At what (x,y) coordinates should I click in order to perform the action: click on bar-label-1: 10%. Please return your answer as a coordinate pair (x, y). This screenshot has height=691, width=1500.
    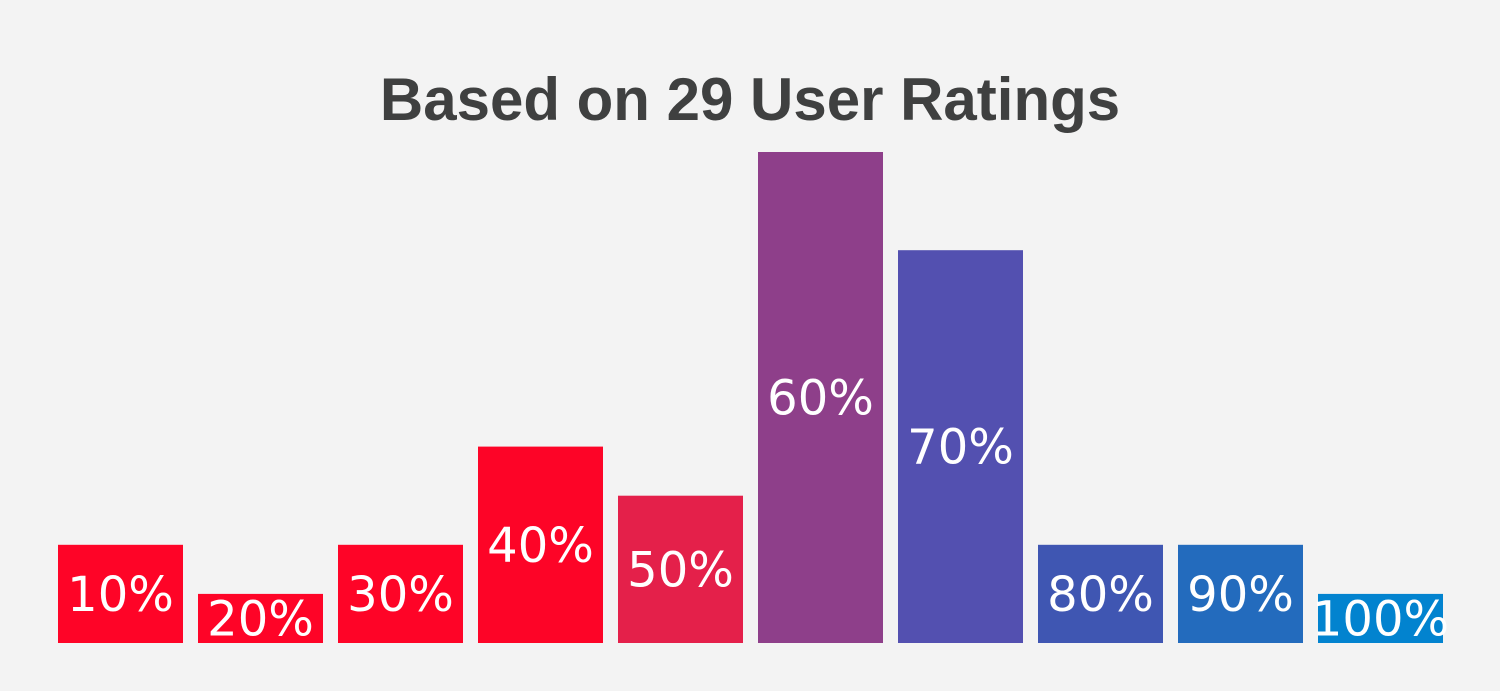
    Looking at the image, I should click on (120, 595).